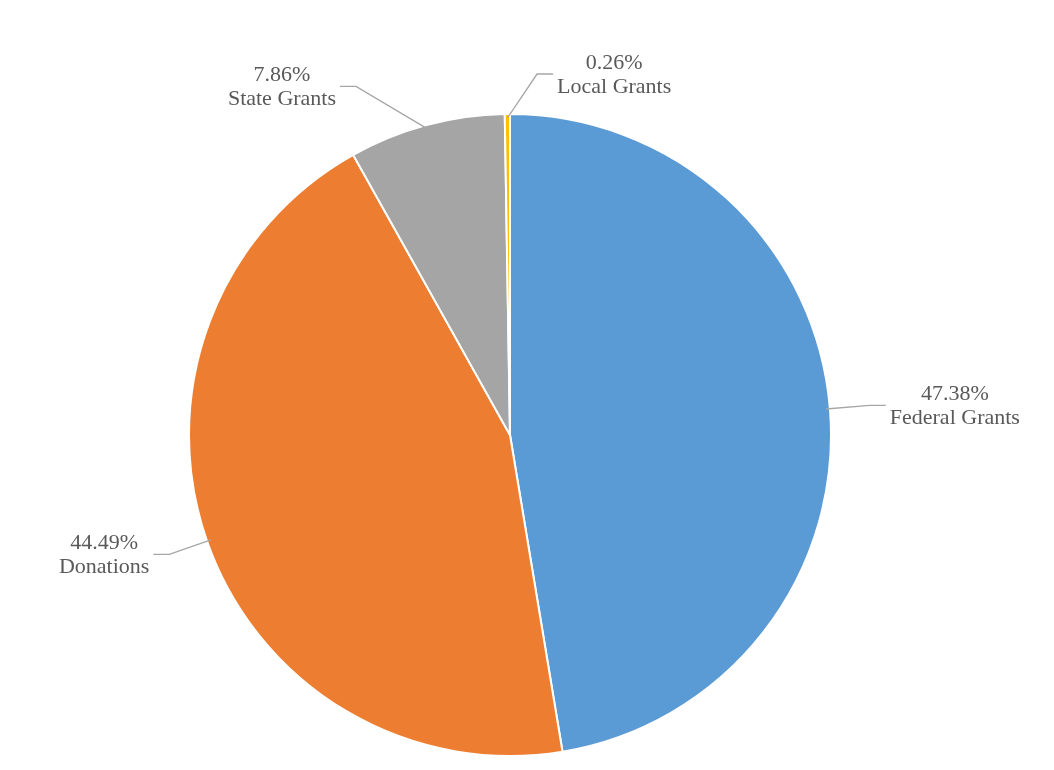 The width and height of the screenshot is (1054, 770). What do you see at coordinates (614, 85) in the screenshot?
I see `slice-label: Local Grants` at bounding box center [614, 85].